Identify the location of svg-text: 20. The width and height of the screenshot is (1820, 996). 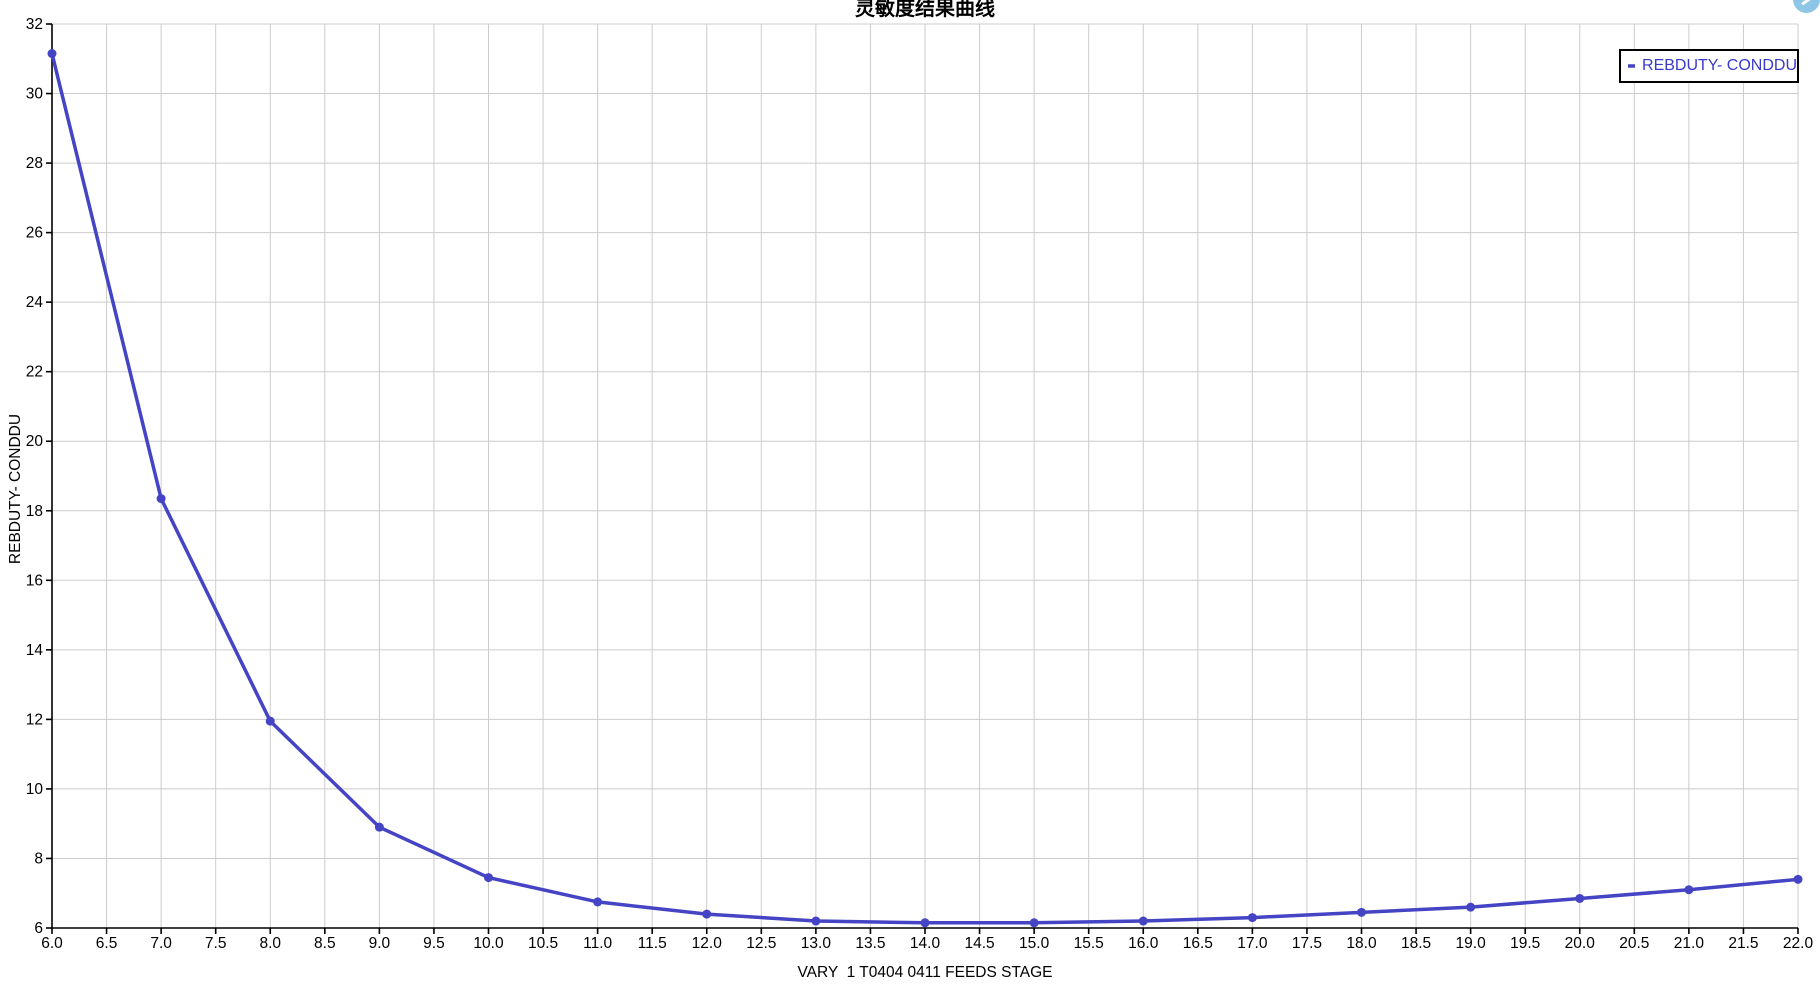
(35, 441).